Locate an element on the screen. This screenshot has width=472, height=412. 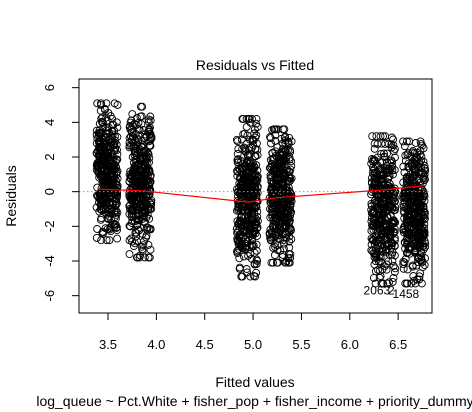
y-tick-label: 2 is located at coordinates (49, 156).